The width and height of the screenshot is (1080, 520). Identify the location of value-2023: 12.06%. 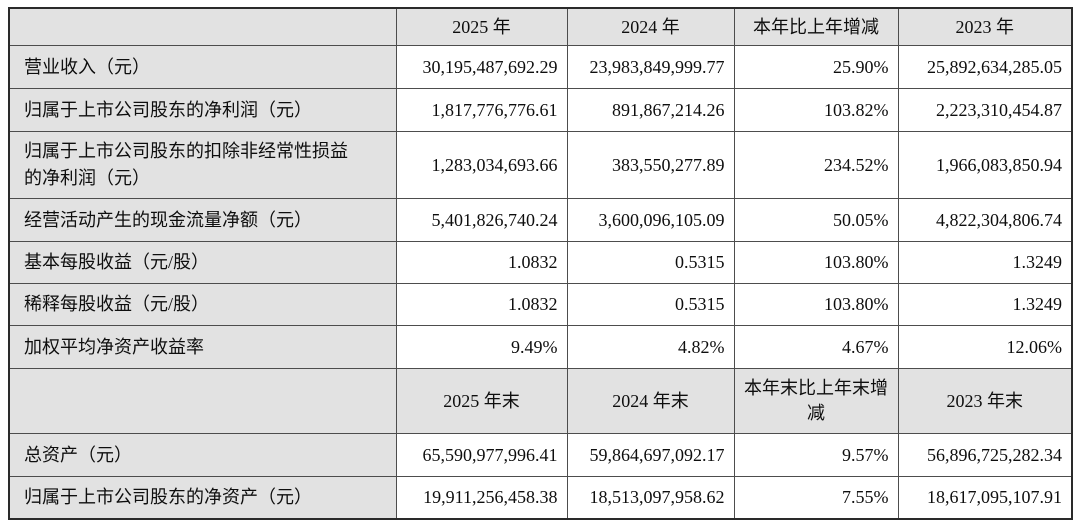
(985, 347).